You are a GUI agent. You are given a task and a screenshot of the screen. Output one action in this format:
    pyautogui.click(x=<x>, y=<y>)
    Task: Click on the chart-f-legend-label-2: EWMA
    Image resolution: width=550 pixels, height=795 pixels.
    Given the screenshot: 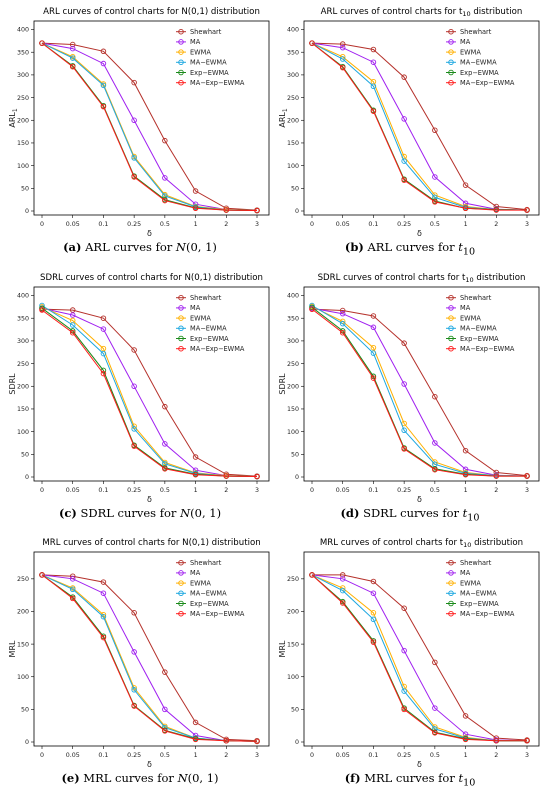 What is the action you would take?
    pyautogui.click(x=470, y=583)
    